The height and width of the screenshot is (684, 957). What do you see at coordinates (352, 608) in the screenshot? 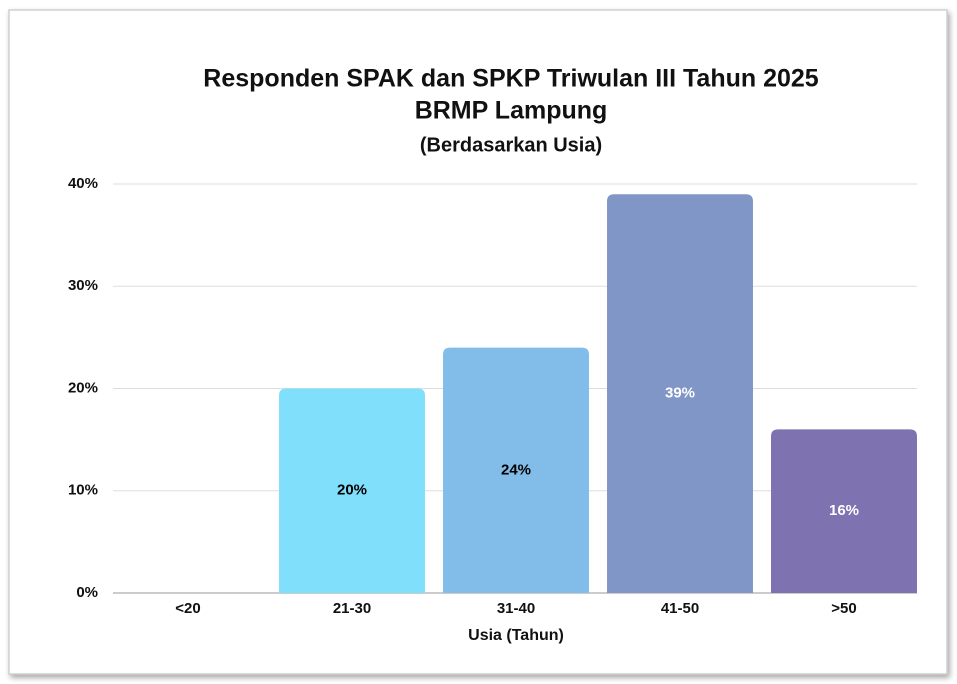
I see `x-tick-label: 21-30` at bounding box center [352, 608].